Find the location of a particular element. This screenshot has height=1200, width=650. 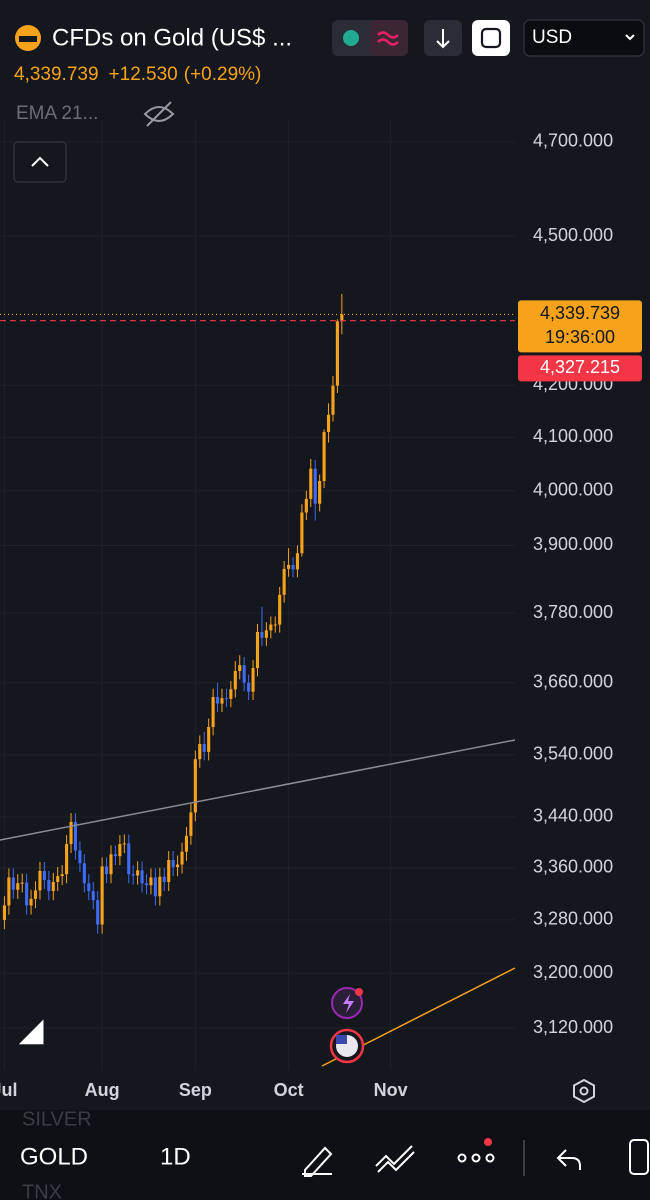

symbol: GOLD is located at coordinates (54, 1156).